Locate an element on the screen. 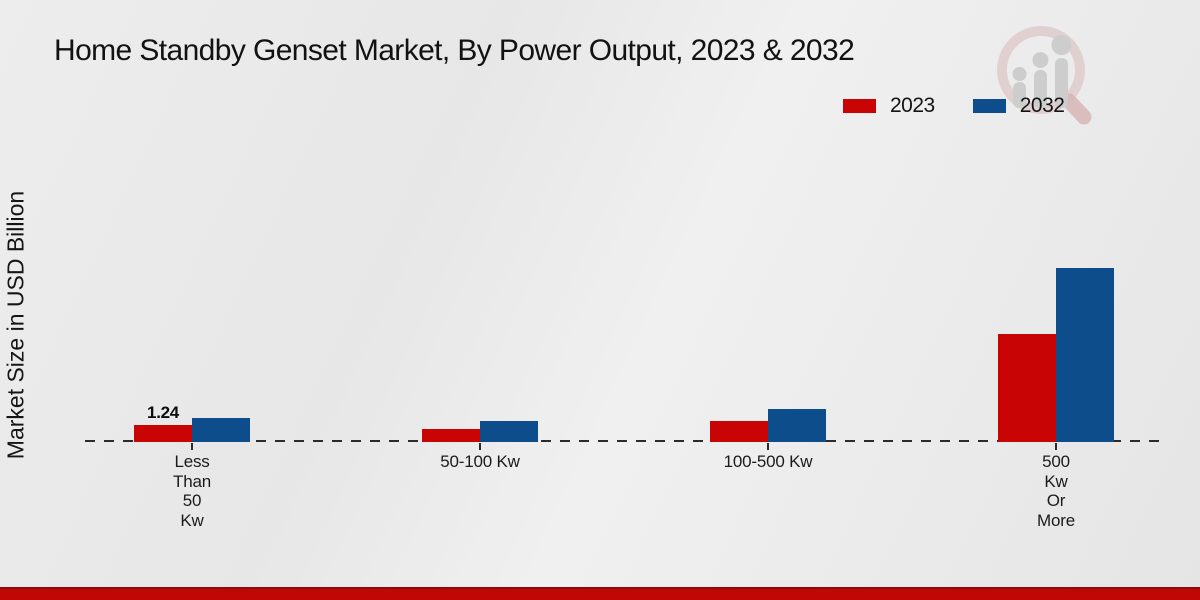 Image resolution: width=1200 pixels, height=600 pixels. bar-pair: 1.24 is located at coordinates (192, 422).